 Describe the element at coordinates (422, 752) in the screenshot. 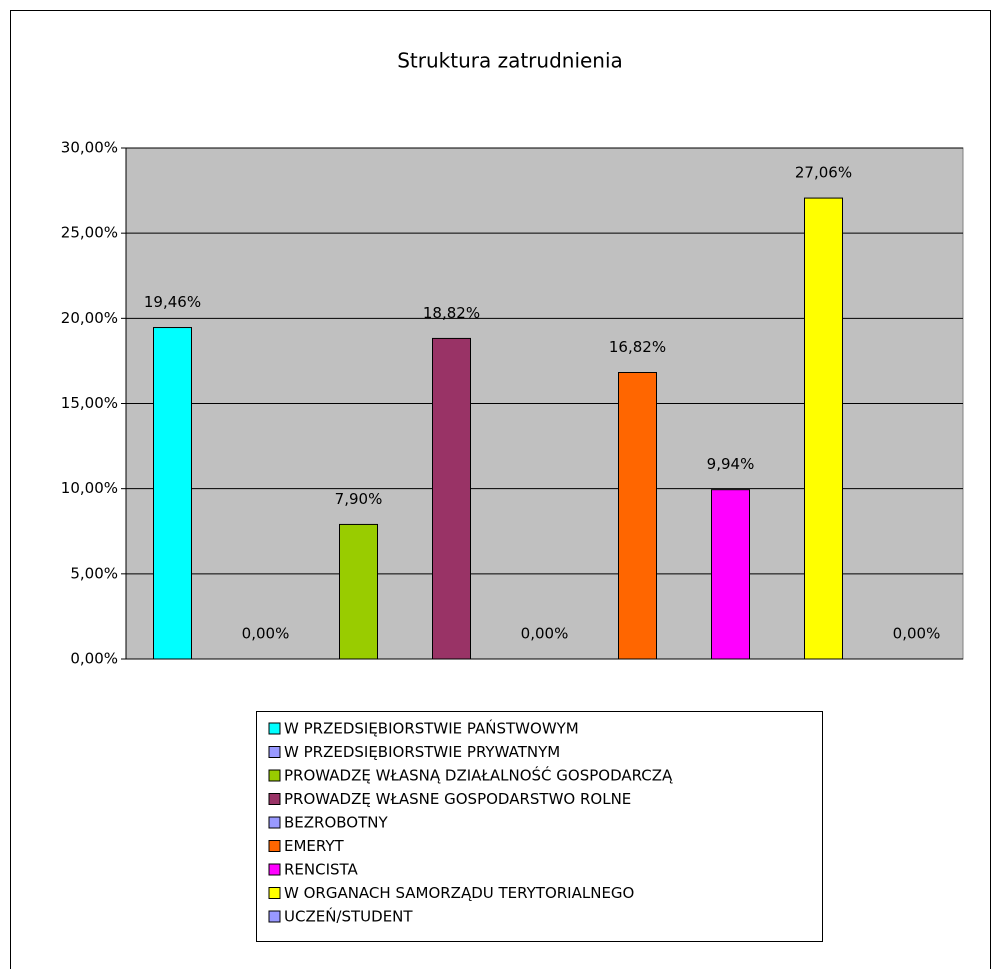

I see `legend-label: W PRZEDSIĘBIORSTWIE PRYWATNYM` at that location.